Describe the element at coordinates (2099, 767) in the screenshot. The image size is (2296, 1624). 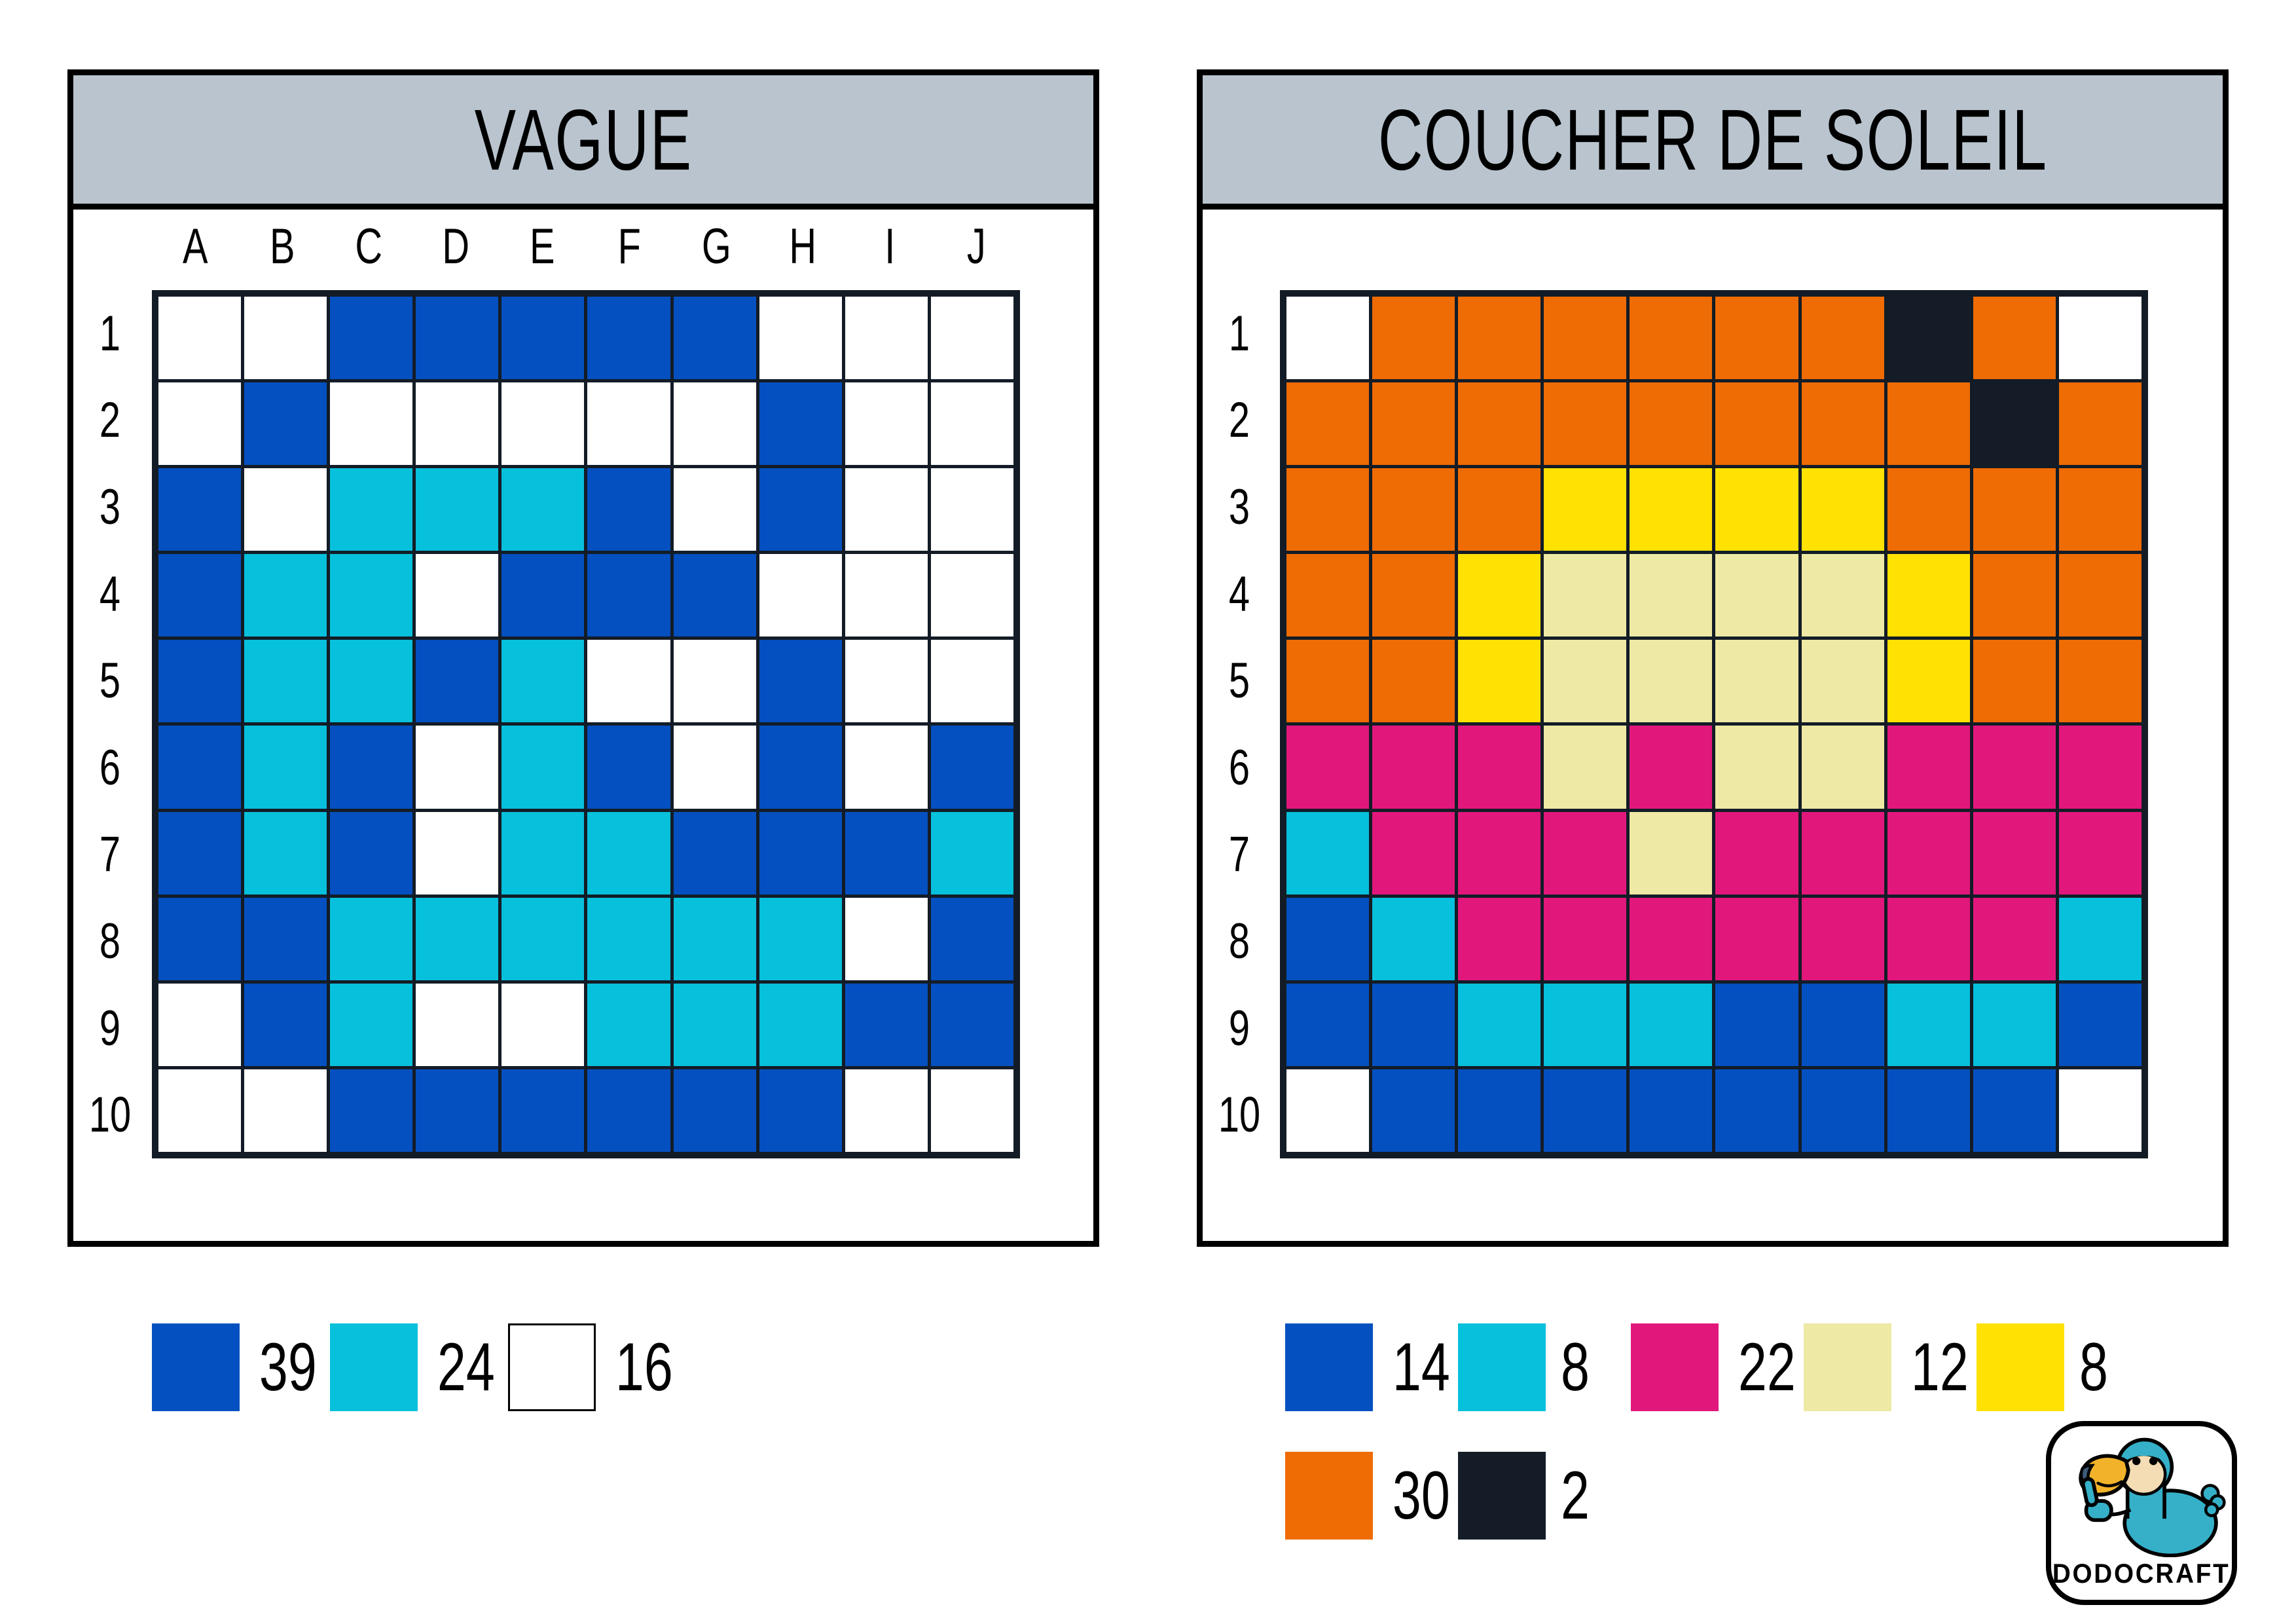
I see `soleil-cell-J6` at that location.